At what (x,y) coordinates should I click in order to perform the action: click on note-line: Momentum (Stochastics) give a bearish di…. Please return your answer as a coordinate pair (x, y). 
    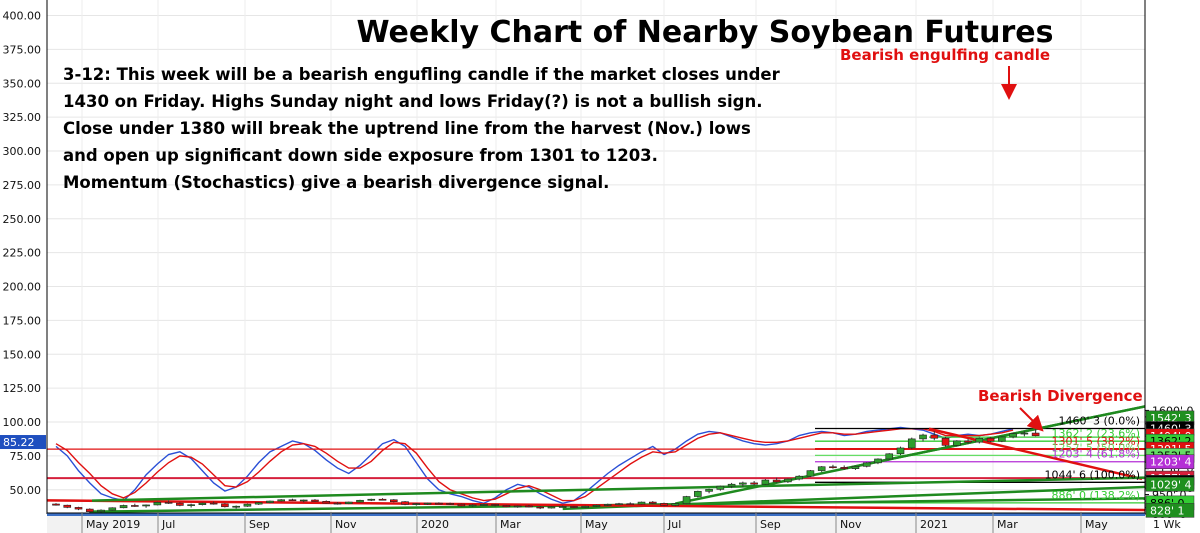
    Looking at the image, I should click on (336, 182).